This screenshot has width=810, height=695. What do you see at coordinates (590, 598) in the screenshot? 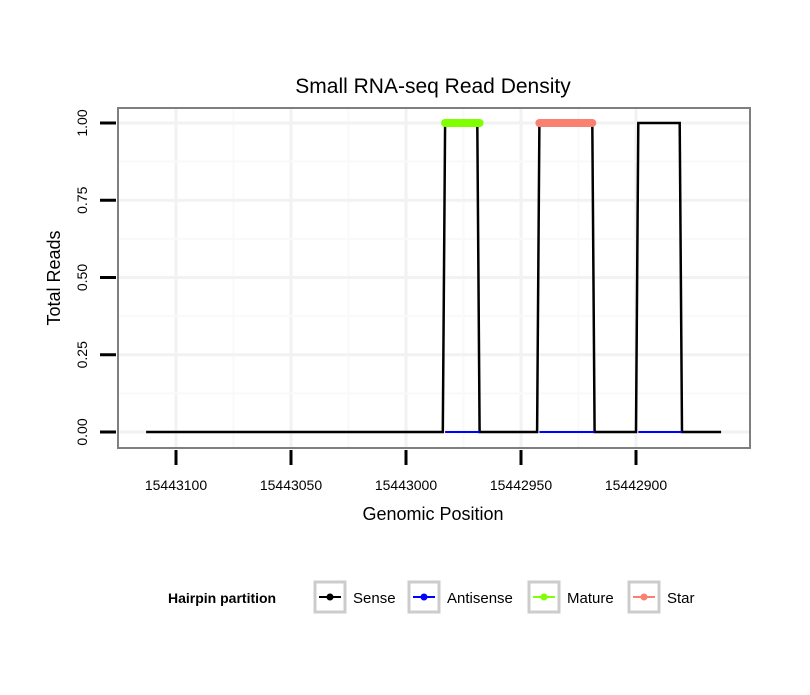
I see `legend-label: Mature` at bounding box center [590, 598].